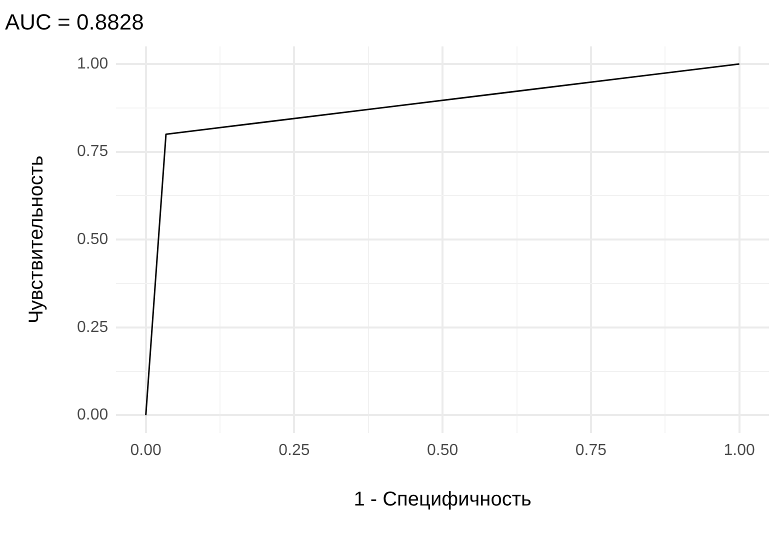 The image size is (777, 540). I want to click on text: 0.00, so click(146, 450).